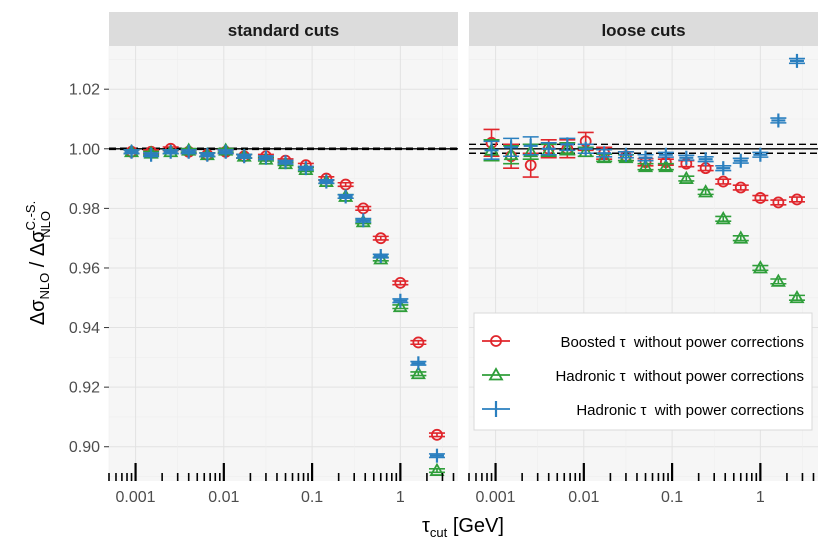 The image size is (830, 554). Describe the element at coordinates (475, 526) in the screenshot. I see `x-axis-title-unit: [GeV]` at that location.